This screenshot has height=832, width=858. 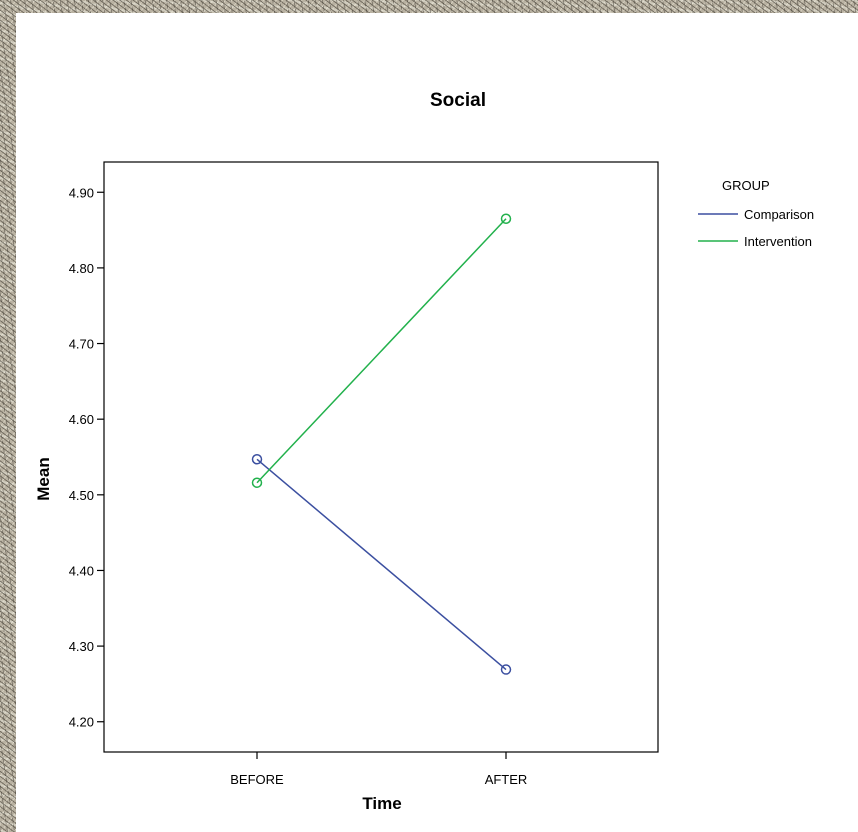 I want to click on y-axis-title: Mean, so click(x=43, y=478).